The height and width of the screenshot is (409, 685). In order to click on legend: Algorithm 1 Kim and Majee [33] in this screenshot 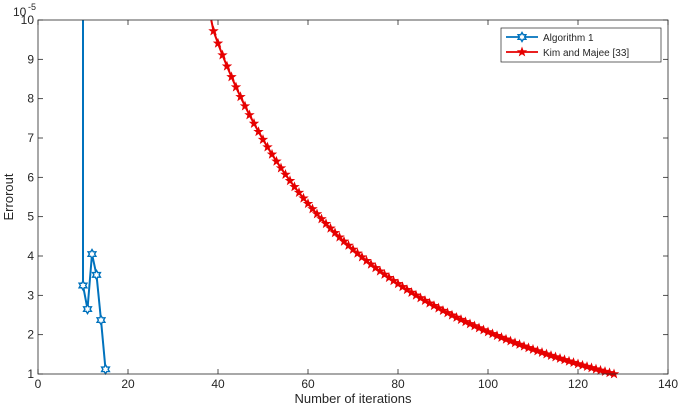, I will do `click(581, 45)`.